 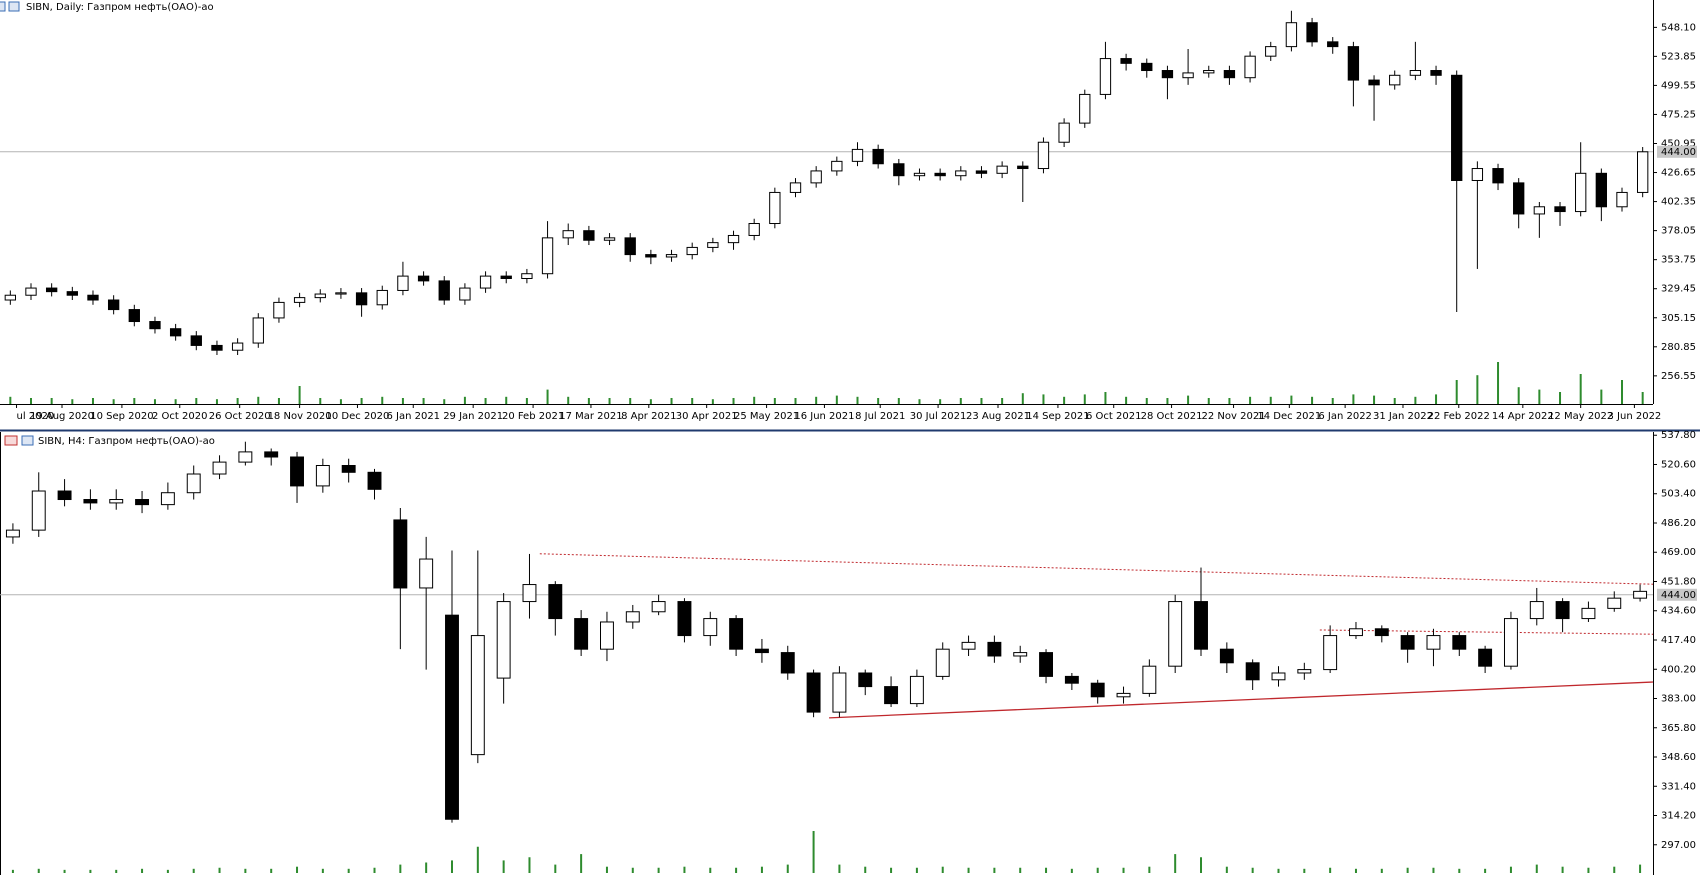 What do you see at coordinates (1678, 27) in the screenshot?
I see `y-tick-label: 548.10` at bounding box center [1678, 27].